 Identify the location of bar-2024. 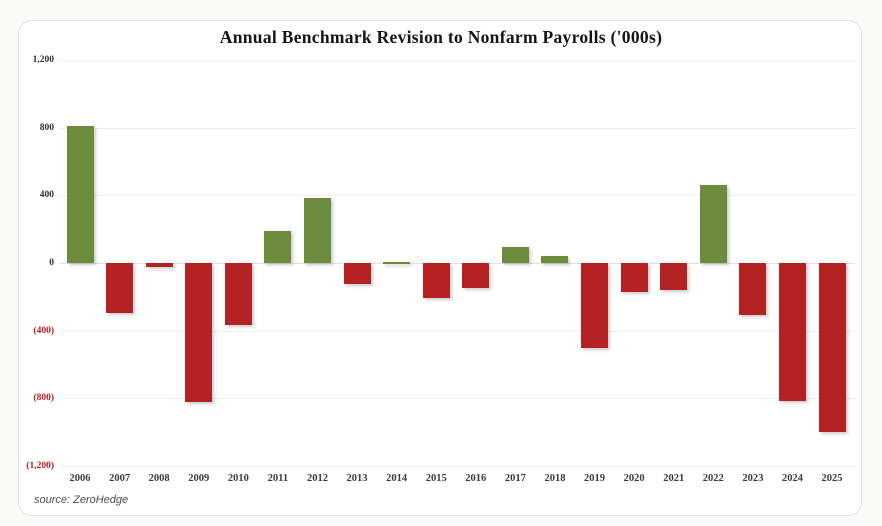
(792, 332).